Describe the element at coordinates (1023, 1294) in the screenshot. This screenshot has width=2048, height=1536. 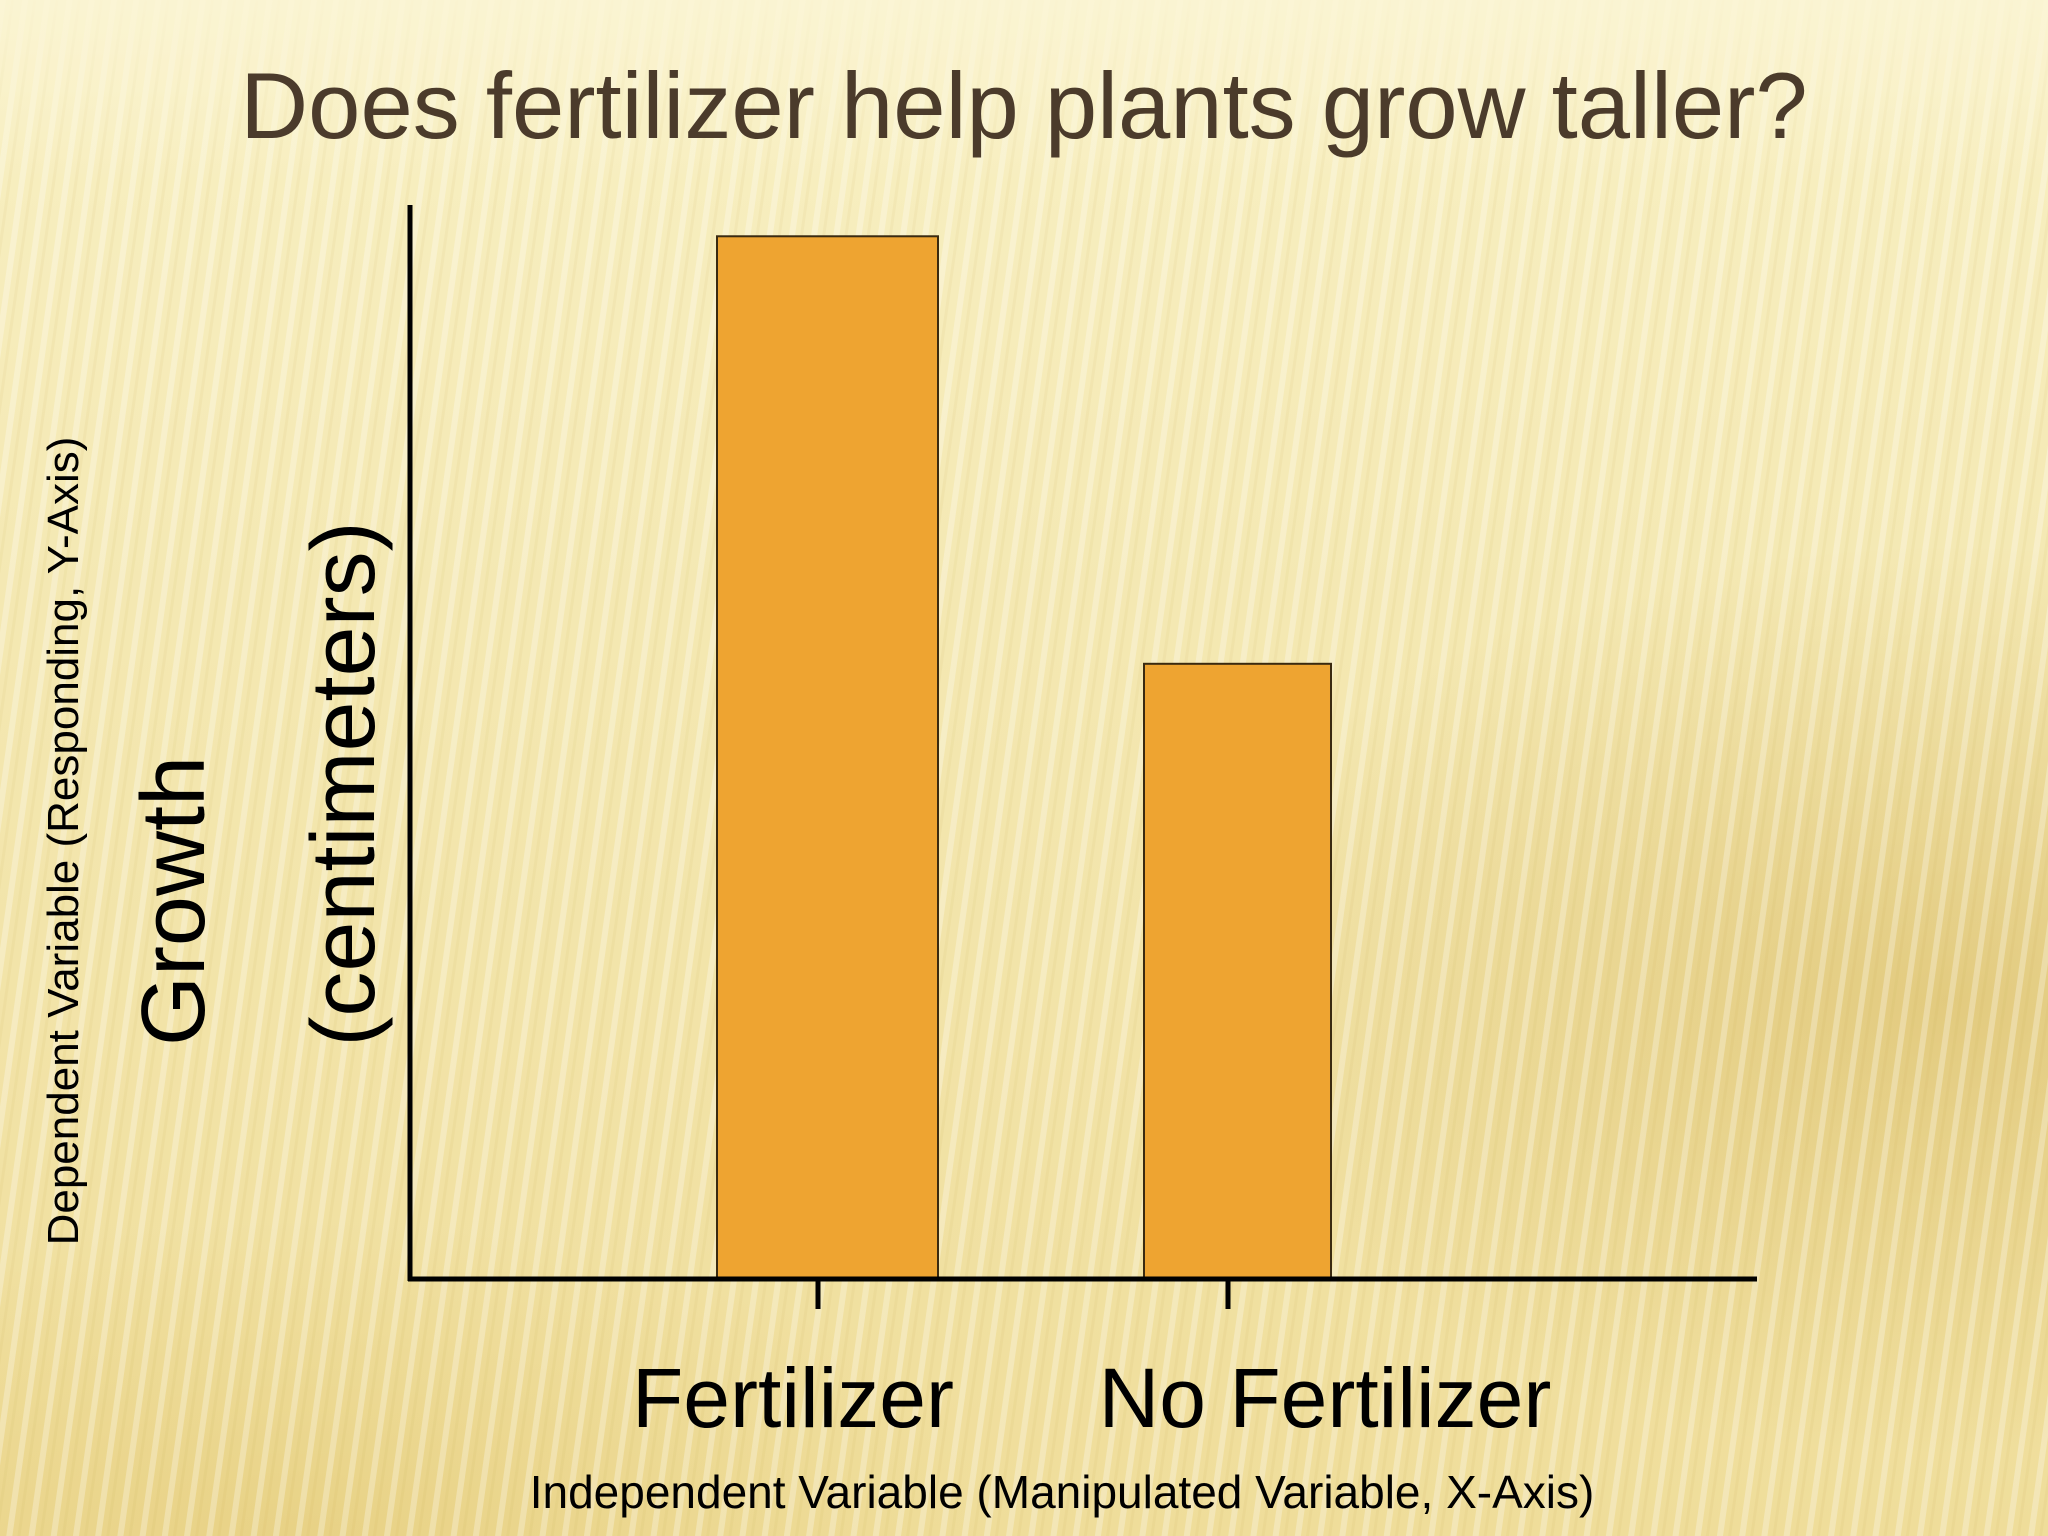
I see `x-ticks-layer` at that location.